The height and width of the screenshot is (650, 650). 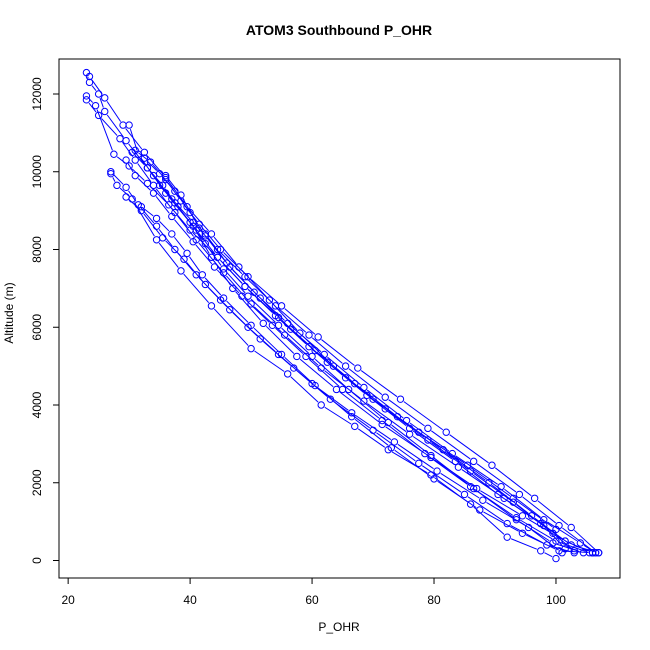 What do you see at coordinates (37, 560) in the screenshot?
I see `y-tick-label: 0` at bounding box center [37, 560].